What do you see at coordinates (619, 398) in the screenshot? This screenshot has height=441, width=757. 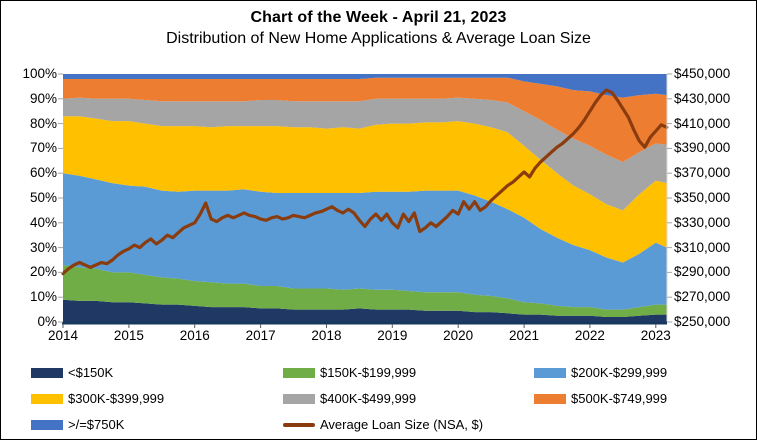 I see `legend-label: $500K-$749,999` at bounding box center [619, 398].